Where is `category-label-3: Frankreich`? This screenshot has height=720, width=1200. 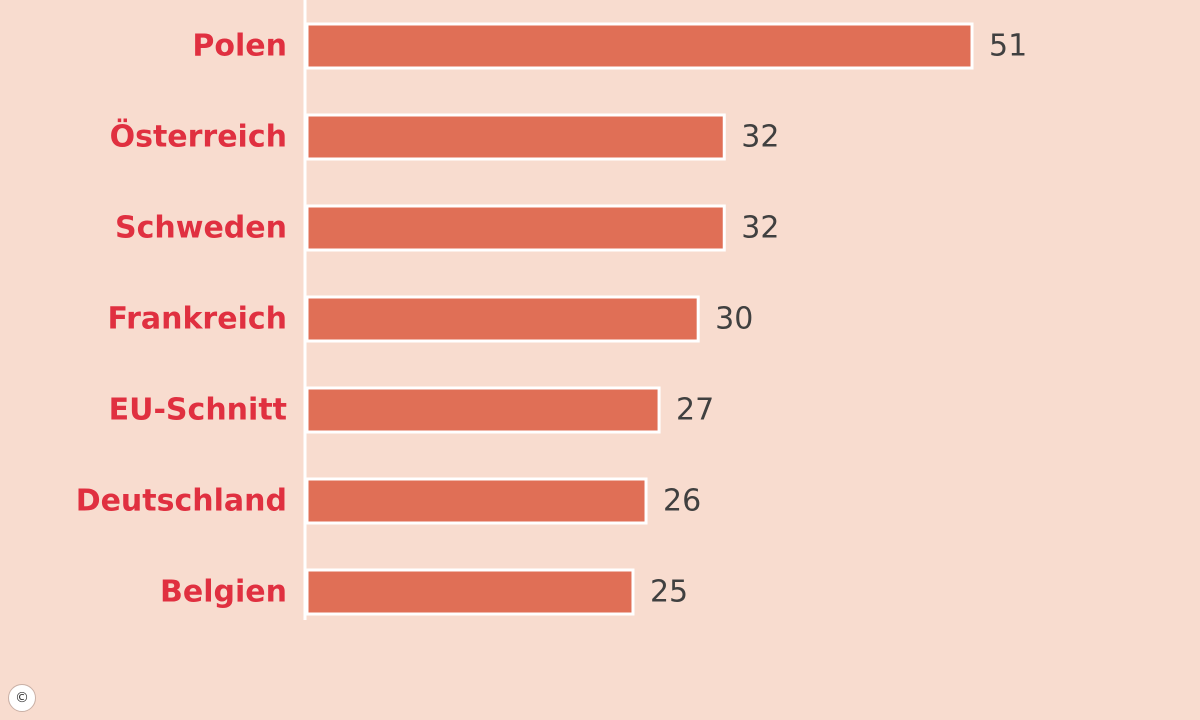 category-label-3: Frankreich is located at coordinates (198, 319).